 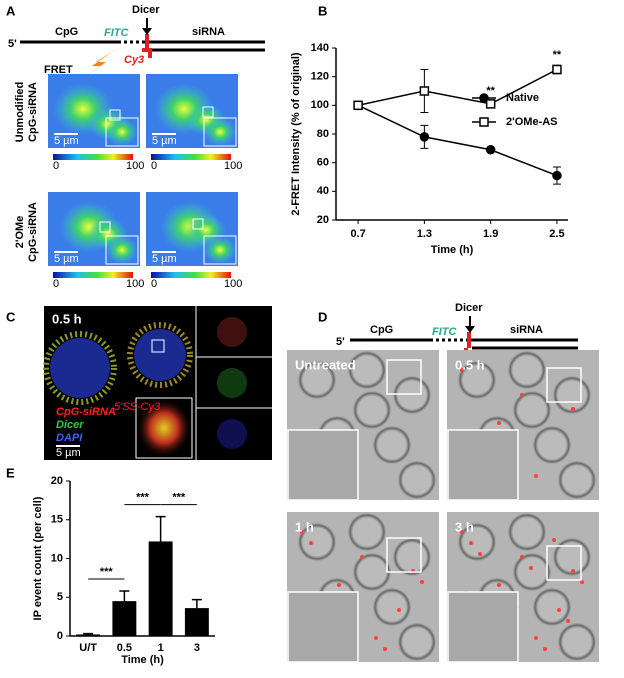 What do you see at coordinates (452, 250) in the screenshot?
I see `x-axis-label: Time (h)` at bounding box center [452, 250].